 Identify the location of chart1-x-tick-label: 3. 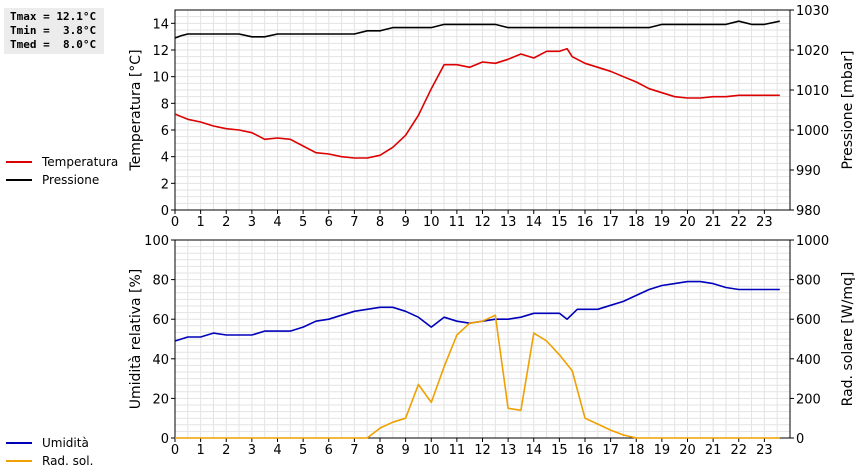
(252, 222).